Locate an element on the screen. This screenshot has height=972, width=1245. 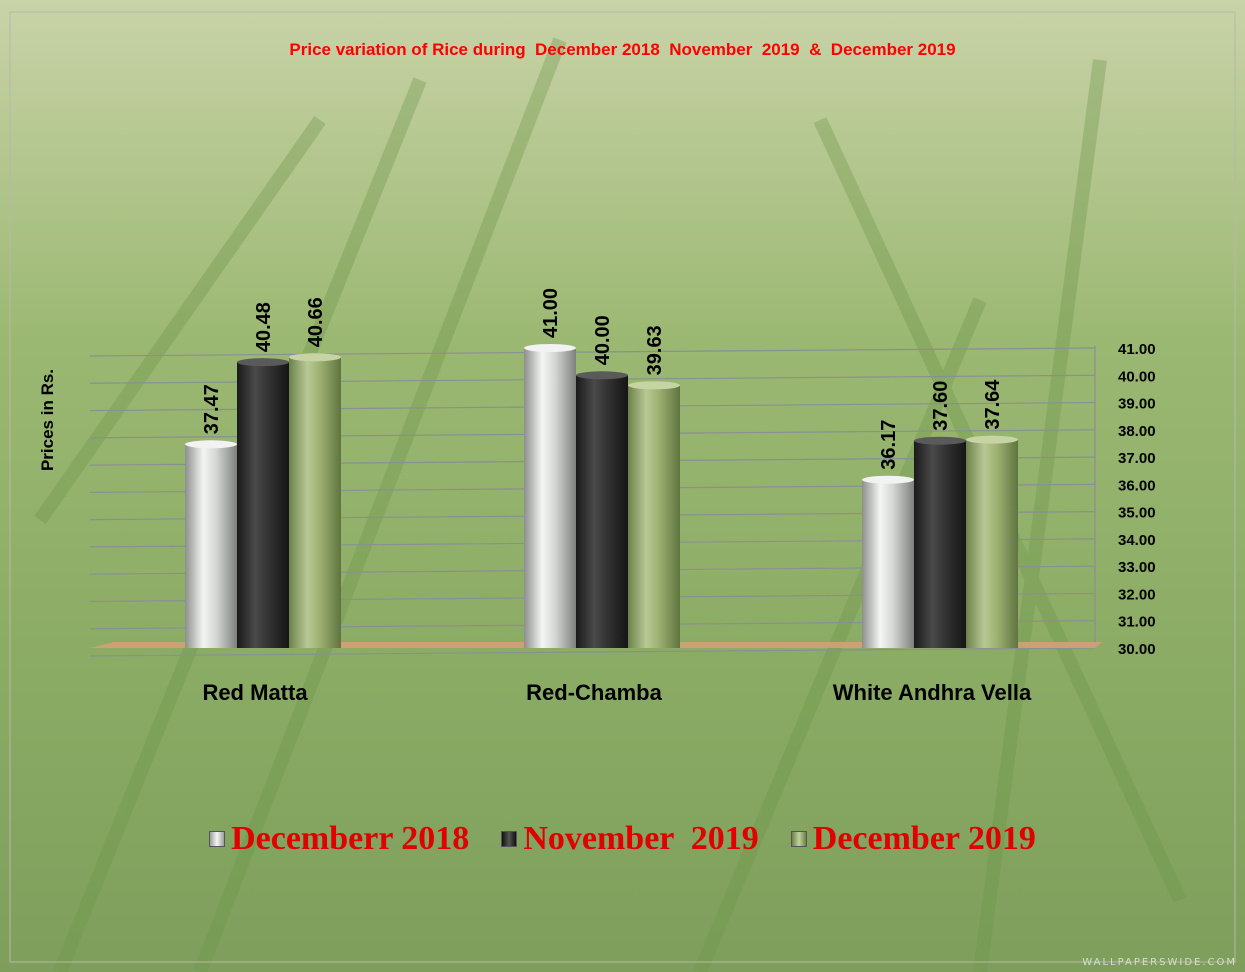
legend-item-dec-2018: Decemberr 2018 is located at coordinates (339, 839).